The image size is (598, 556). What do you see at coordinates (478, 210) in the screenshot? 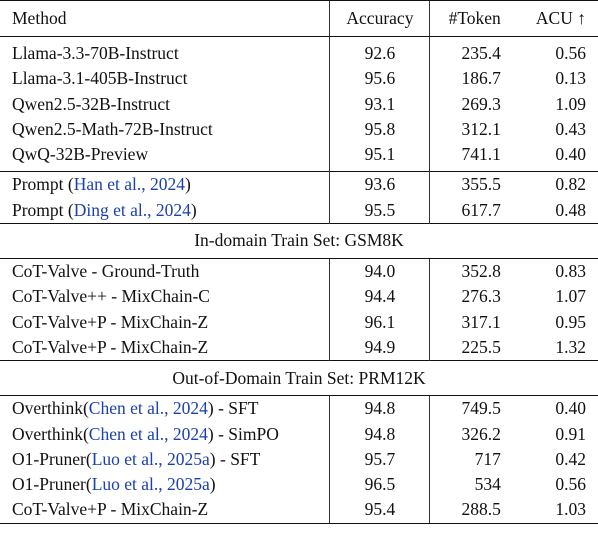
I see `tokens-cell: 617.7` at bounding box center [478, 210].